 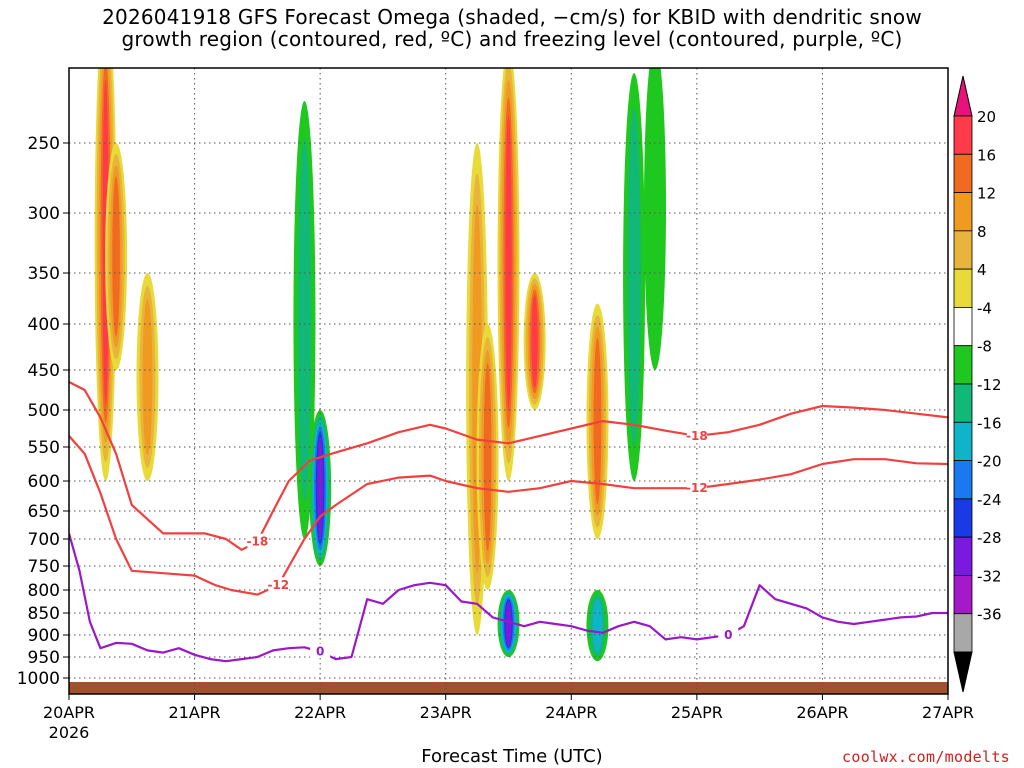 I want to click on colorbar: 20 16 12 8 4 -4 -8 -12 -16 -20 -24 -28 -32 -36, so click(x=977, y=384).